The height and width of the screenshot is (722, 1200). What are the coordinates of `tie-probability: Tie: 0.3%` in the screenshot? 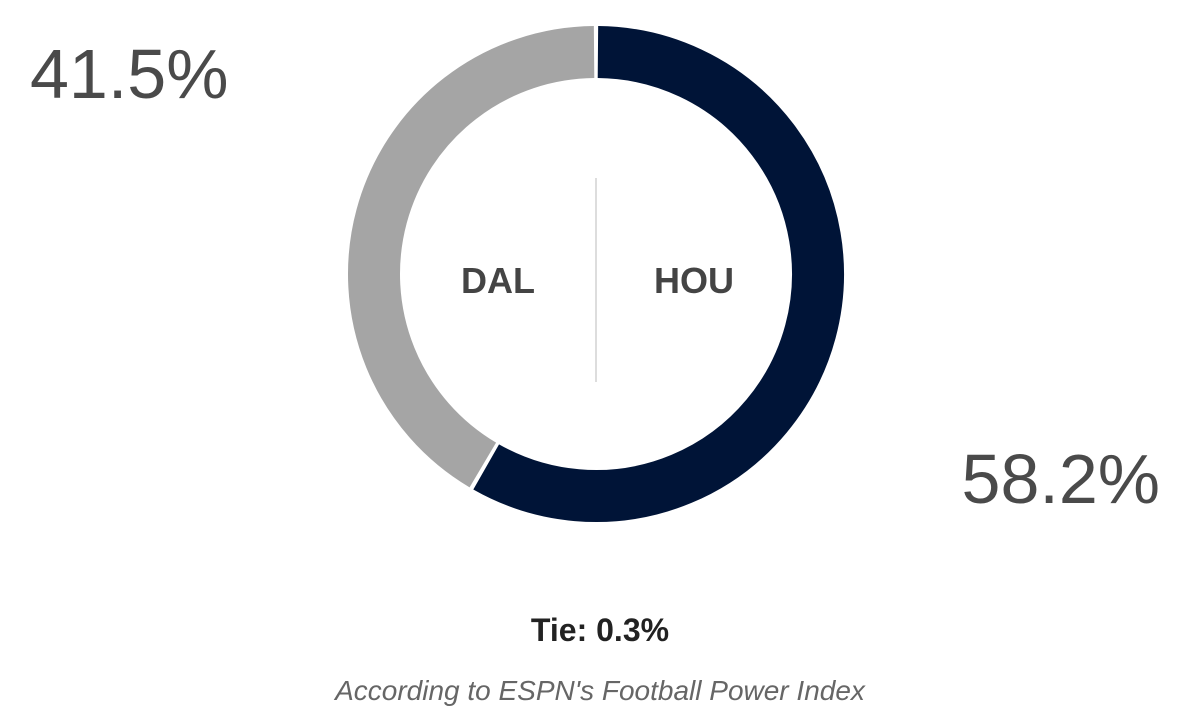 It's located at (600, 630).